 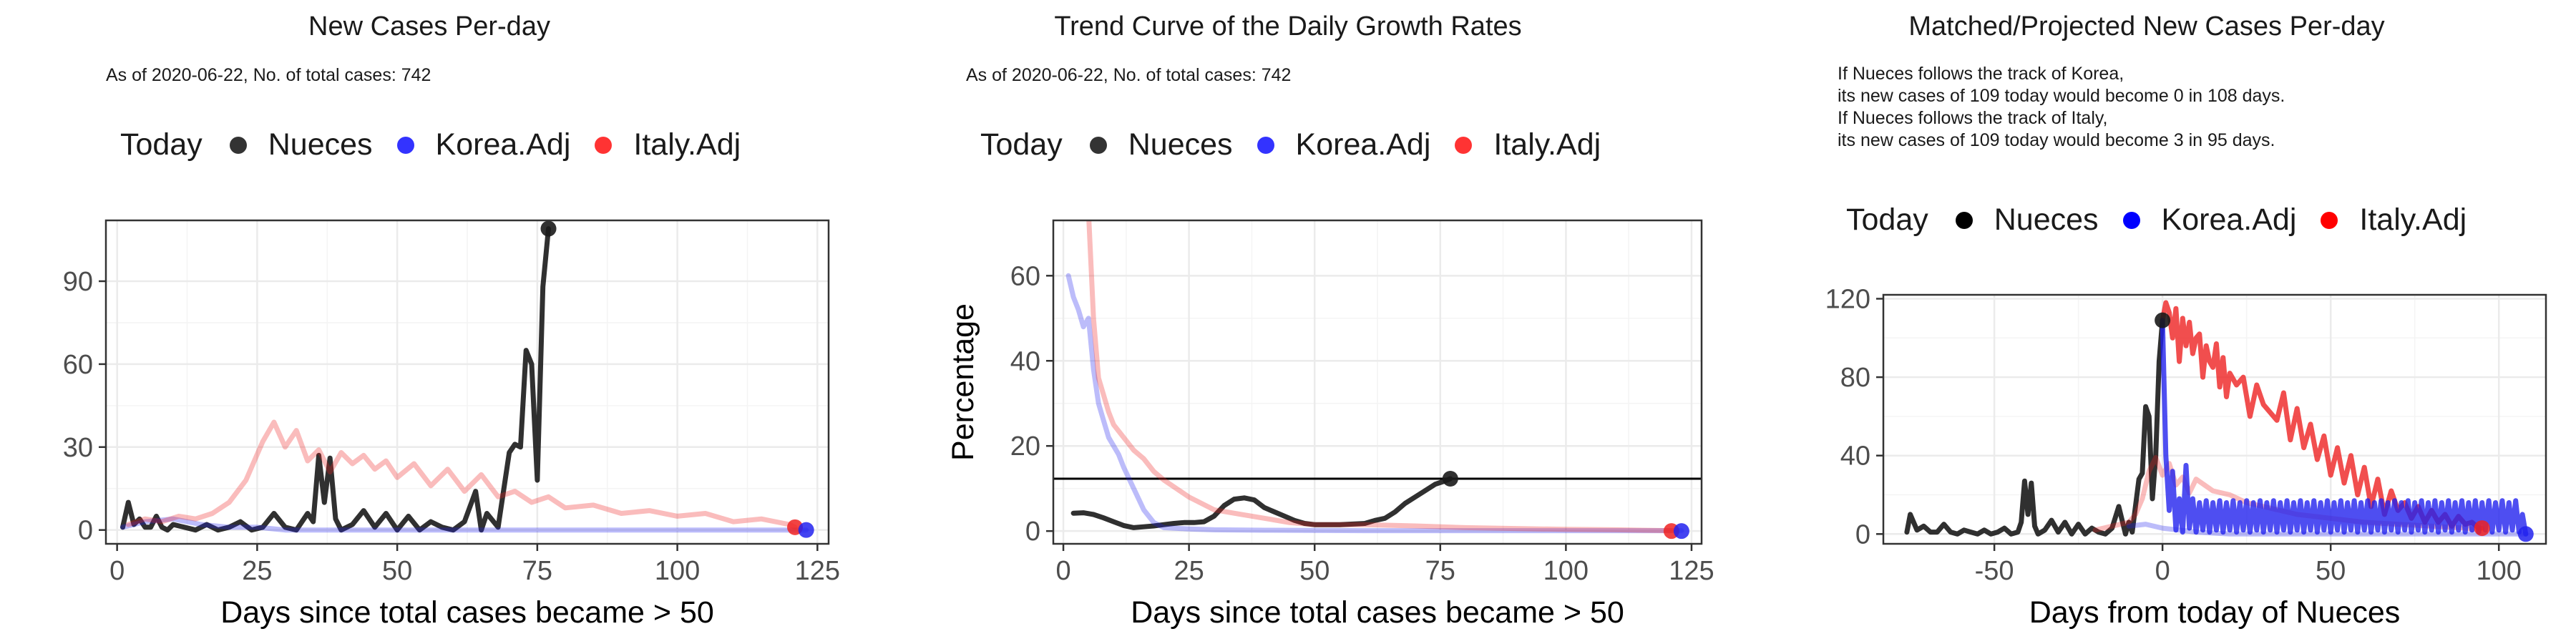 What do you see at coordinates (963, 382) in the screenshot?
I see `y-axis-label: Percentage` at bounding box center [963, 382].